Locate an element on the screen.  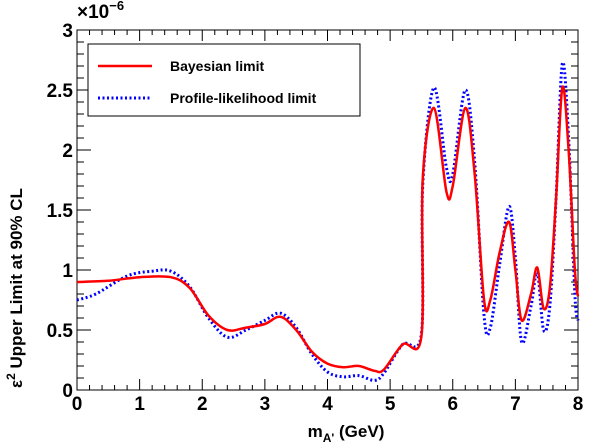
y-tick-label: 1.5 is located at coordinates (60, 211).